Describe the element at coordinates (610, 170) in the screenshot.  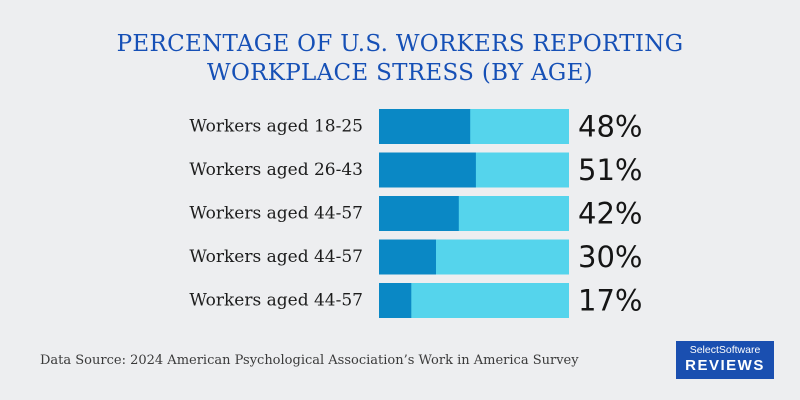
I see `value-label-2: 51%` at that location.